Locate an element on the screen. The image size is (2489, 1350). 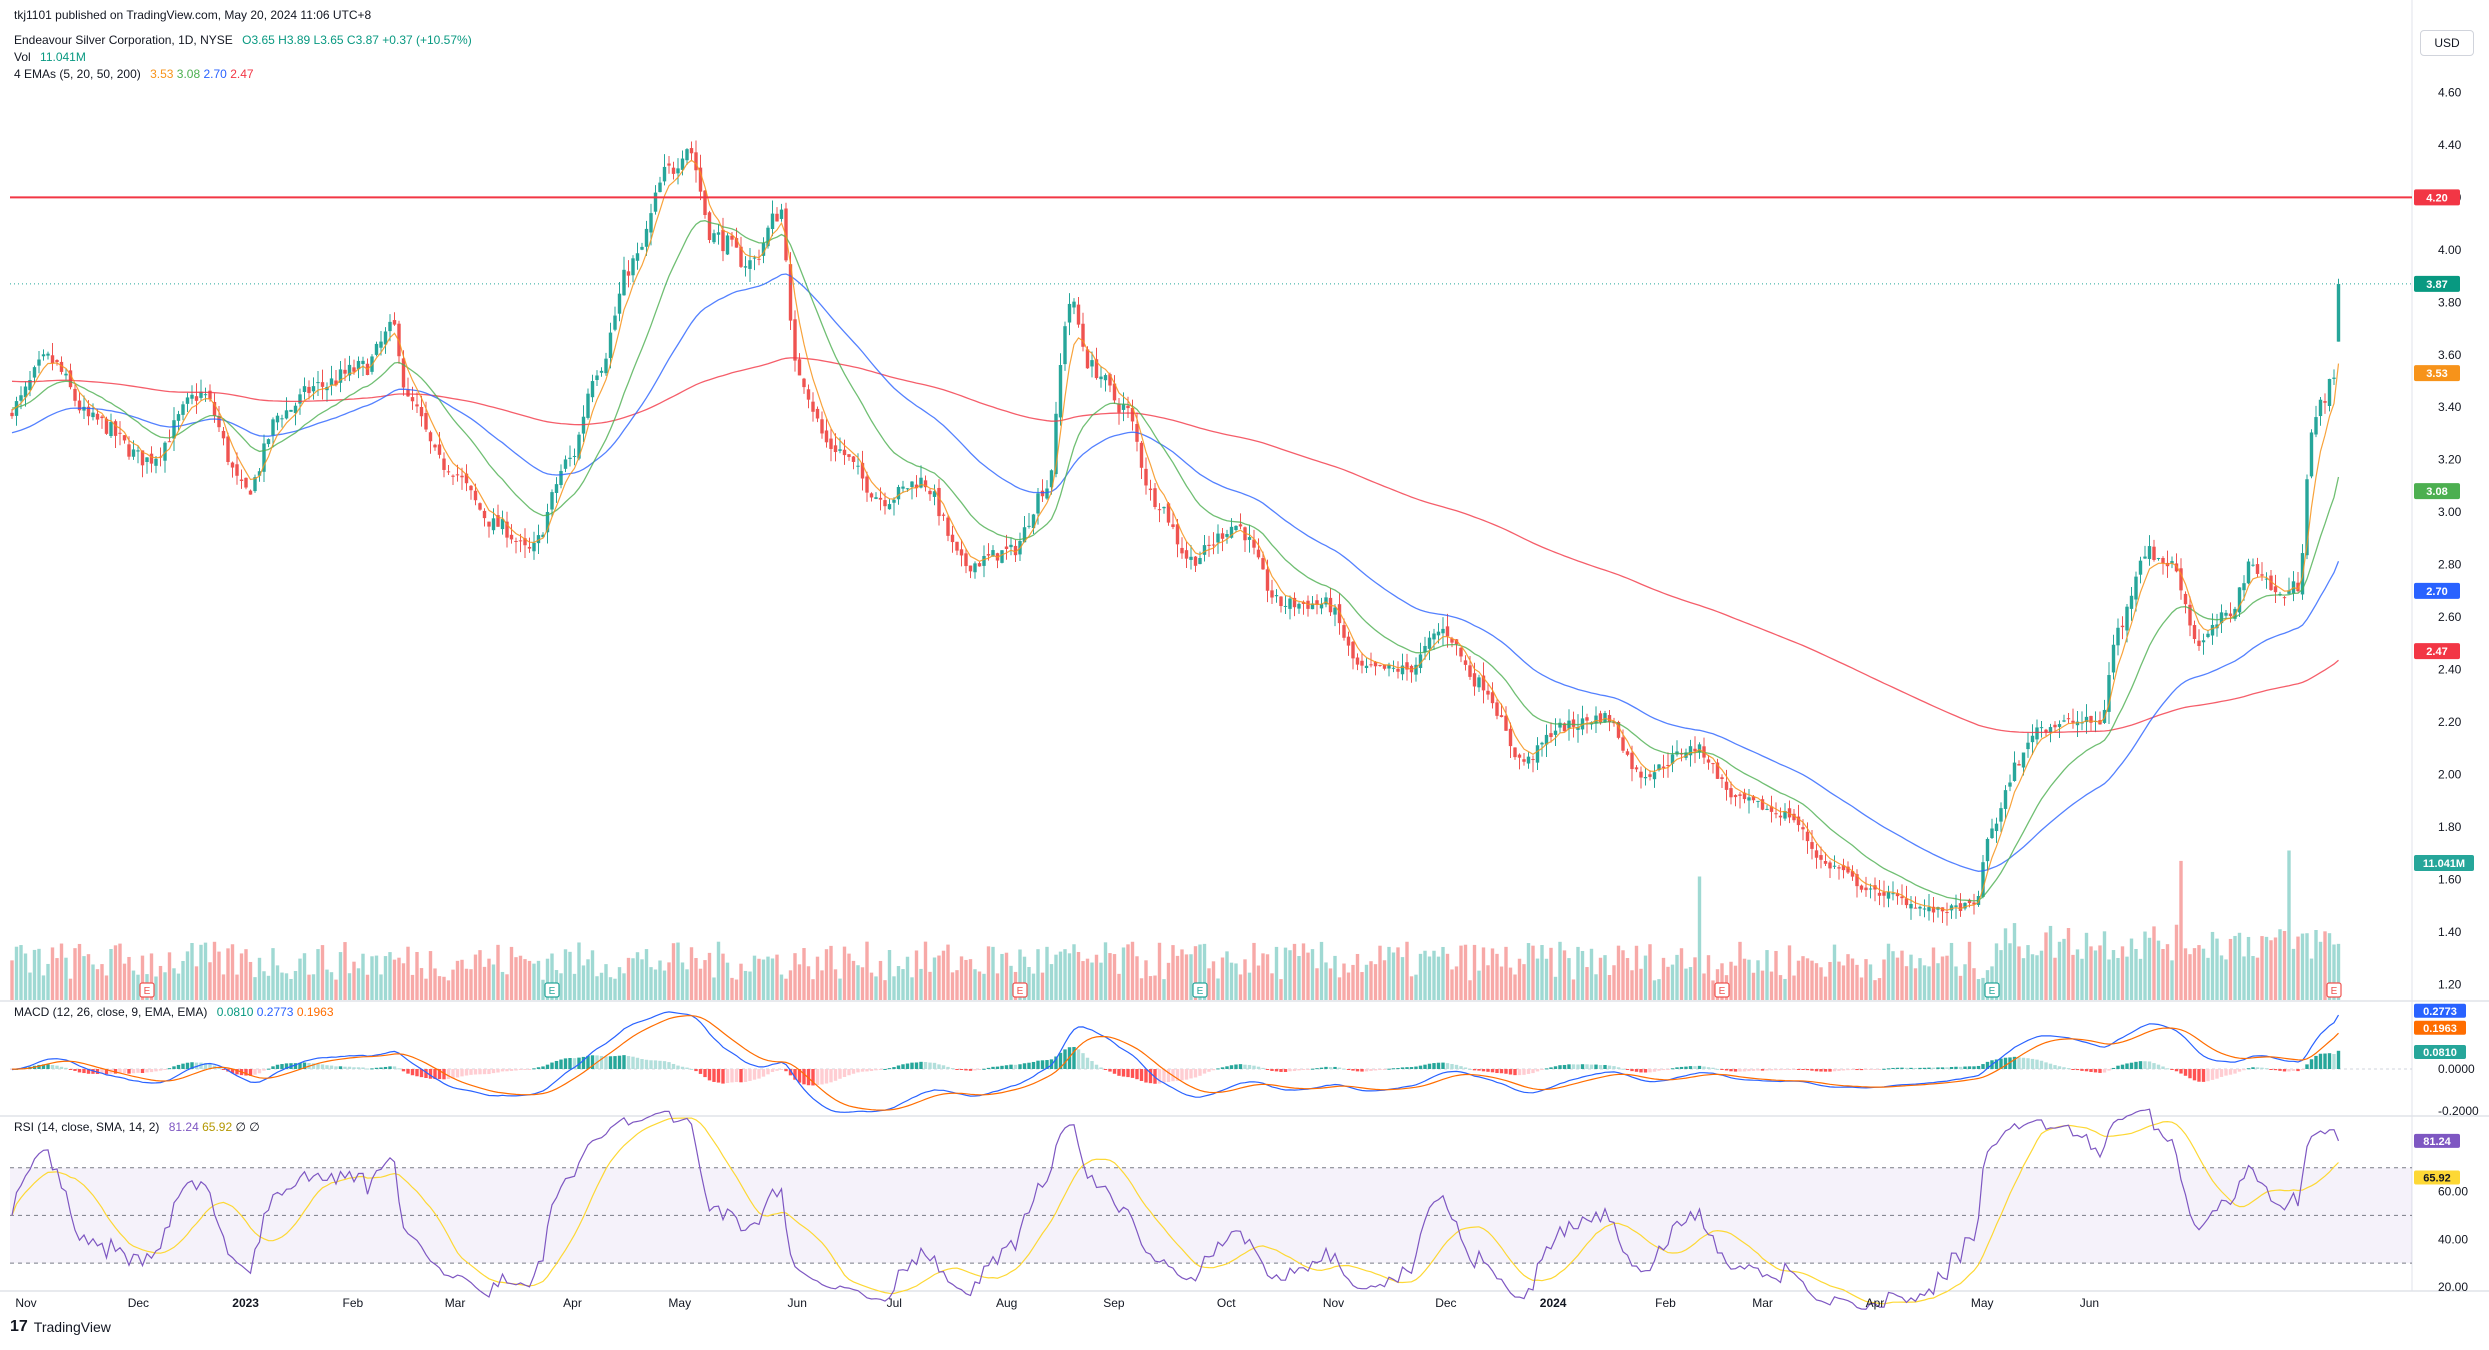
ema20-label: 3.08 is located at coordinates (2436, 492).